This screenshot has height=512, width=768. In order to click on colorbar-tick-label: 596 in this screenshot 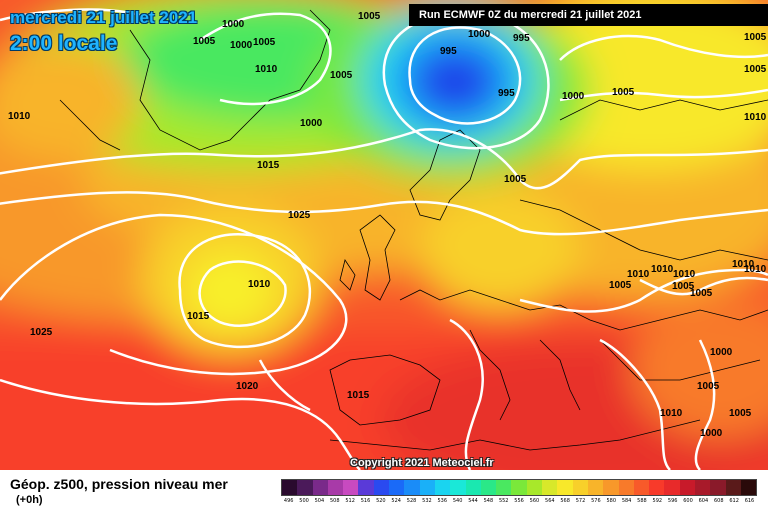, I will do `click(672, 501)`.